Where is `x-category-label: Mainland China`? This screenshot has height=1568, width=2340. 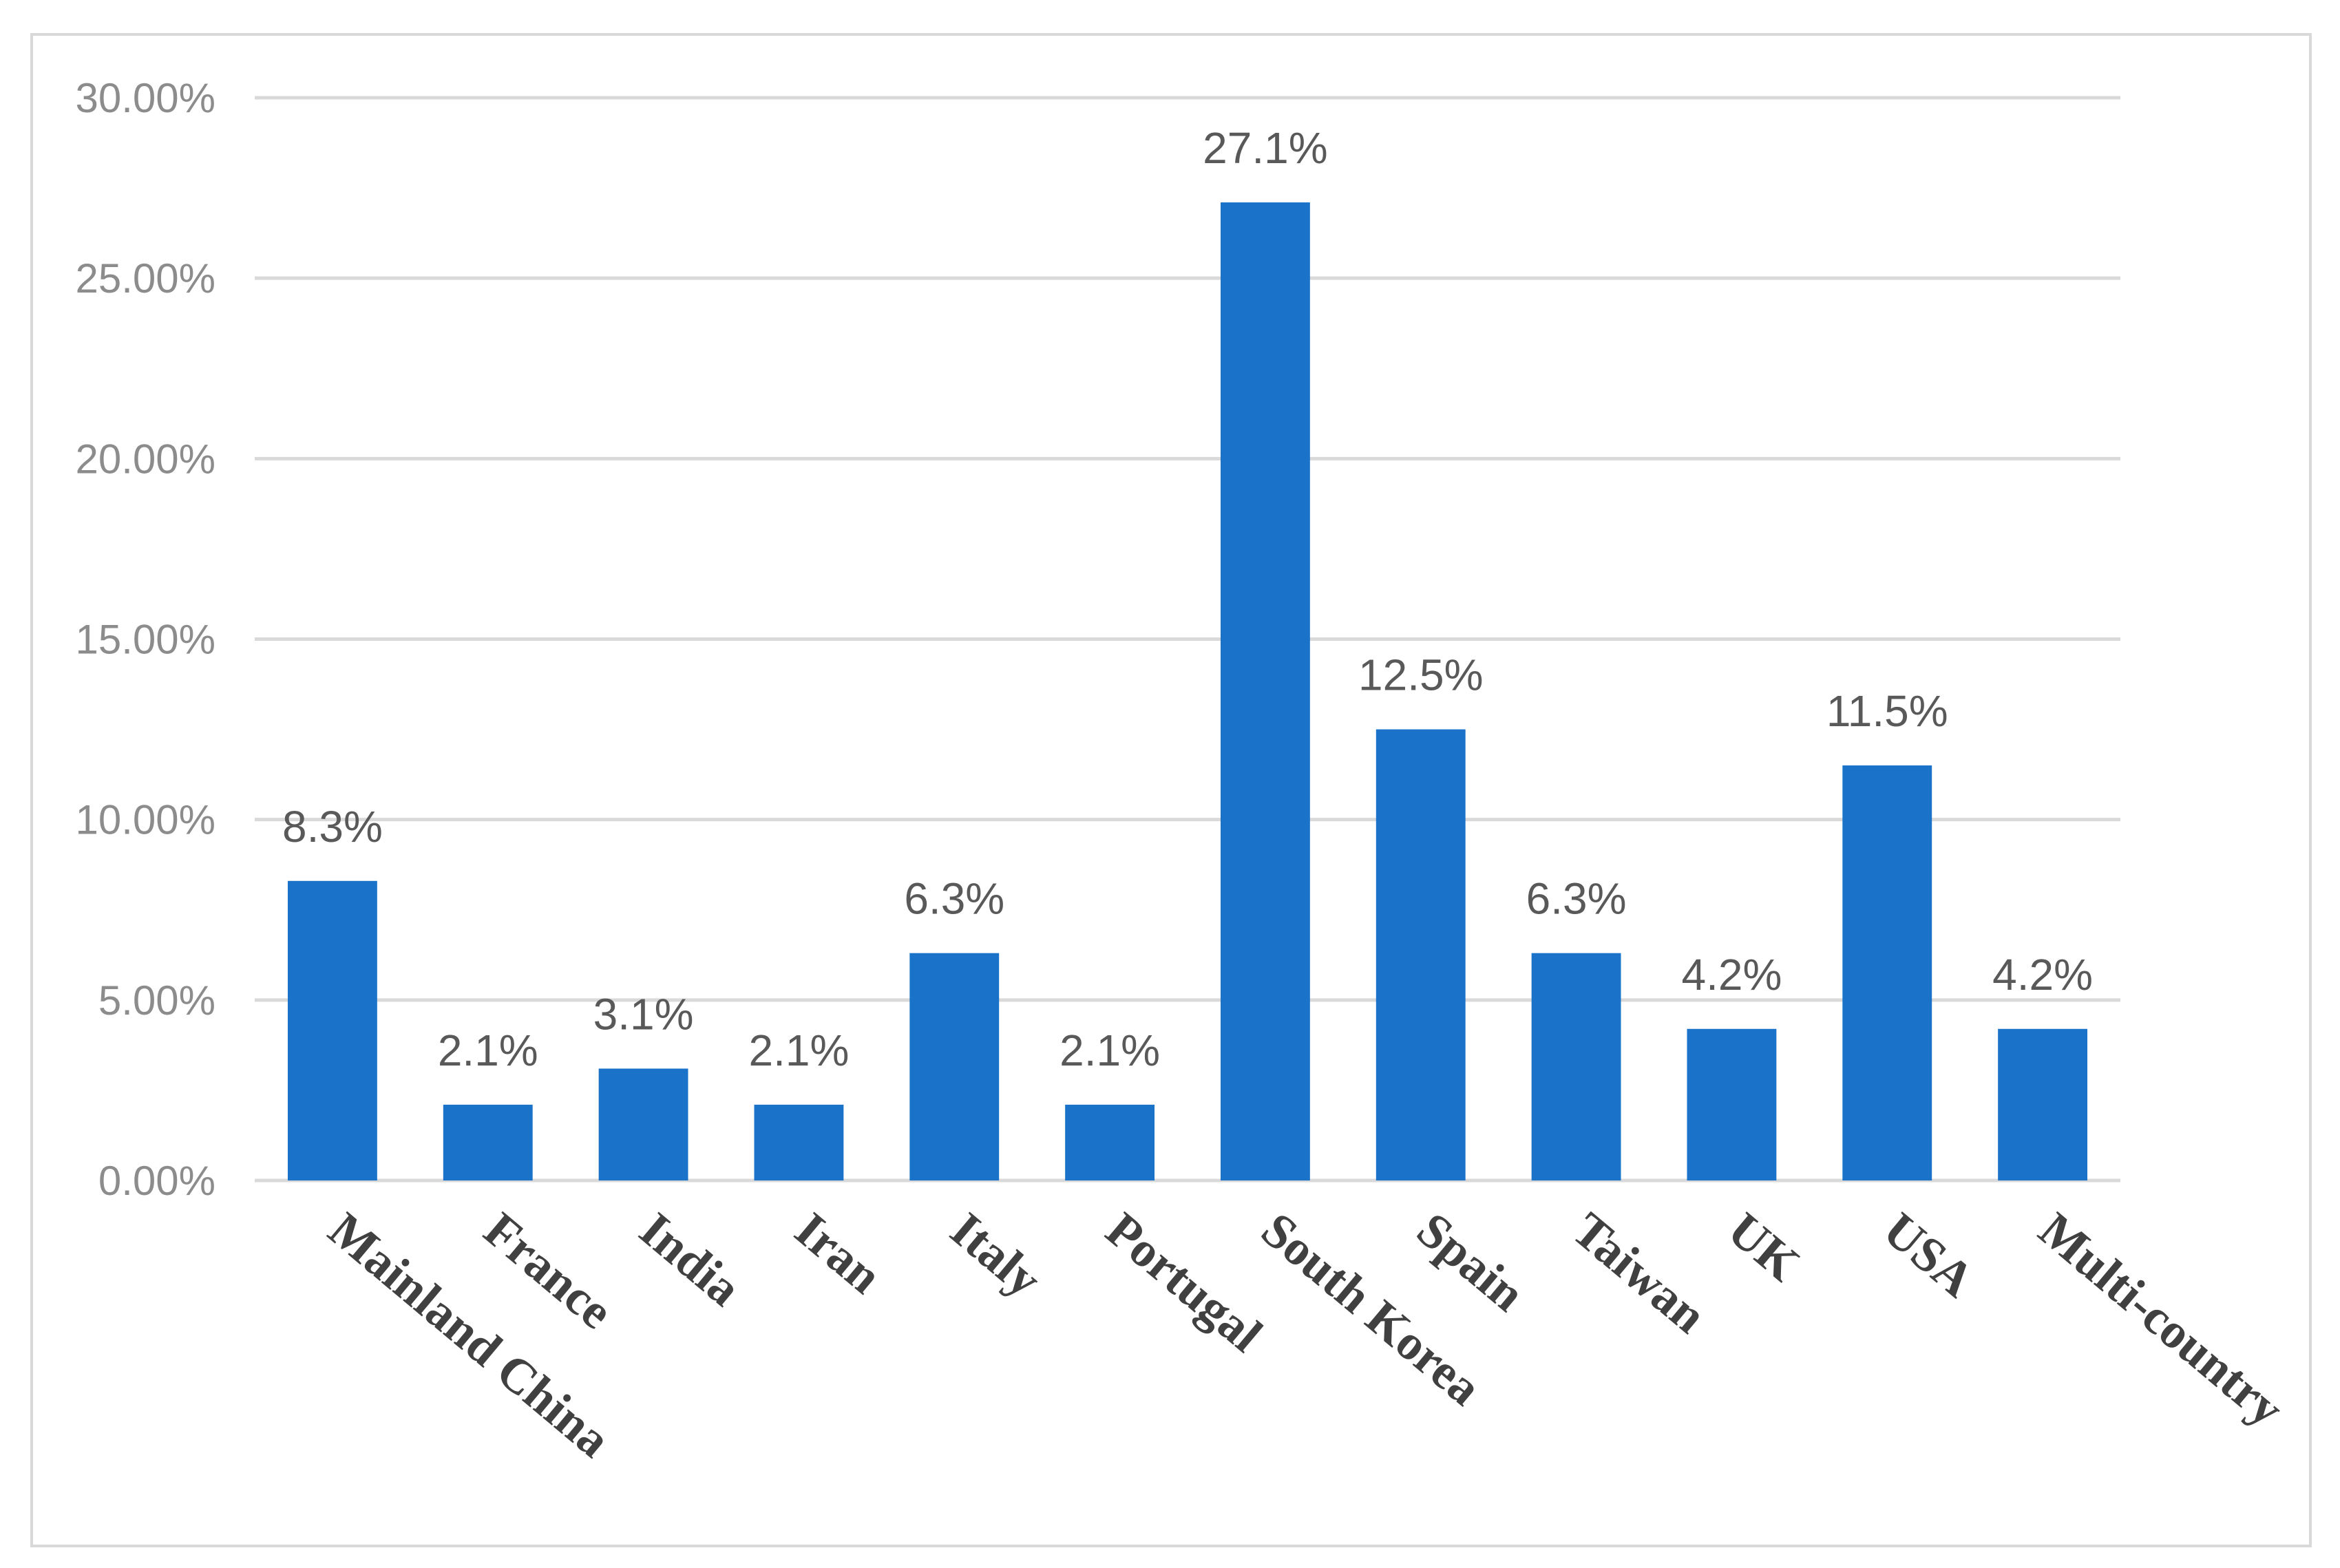 x-category-label: Mainland China is located at coordinates (470, 1335).